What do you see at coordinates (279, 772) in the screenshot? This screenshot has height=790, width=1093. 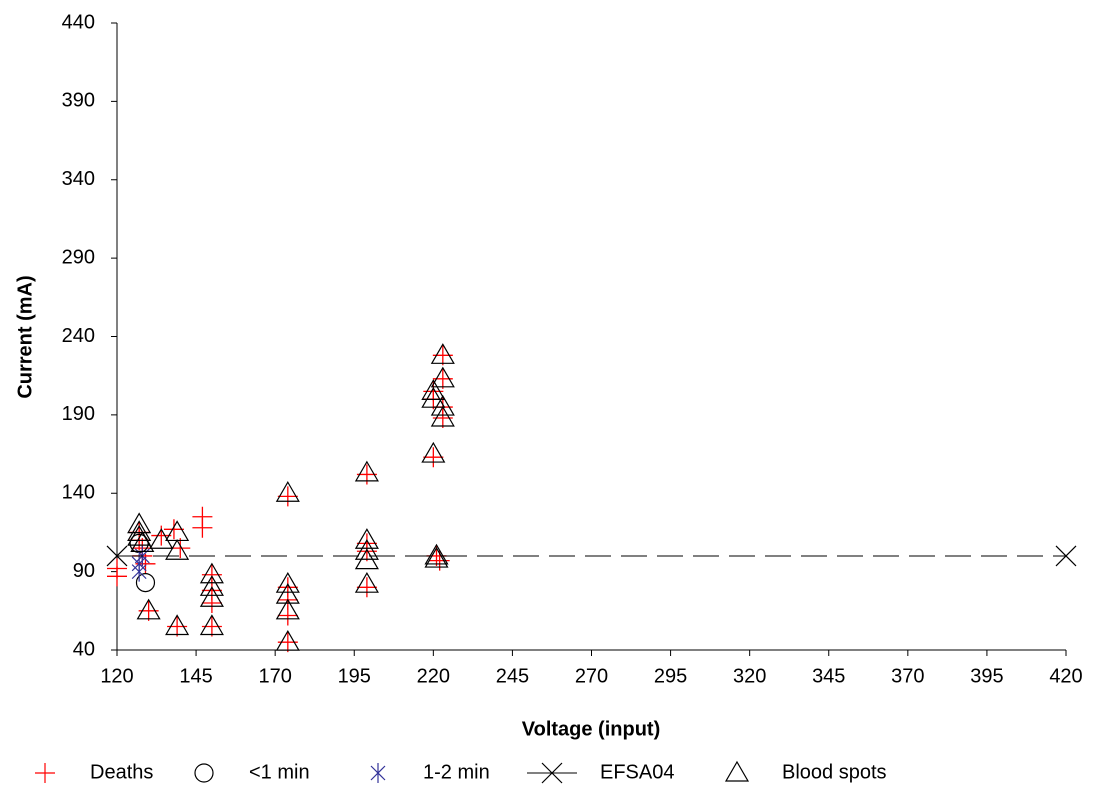 I see `legend-label: <1 min` at bounding box center [279, 772].